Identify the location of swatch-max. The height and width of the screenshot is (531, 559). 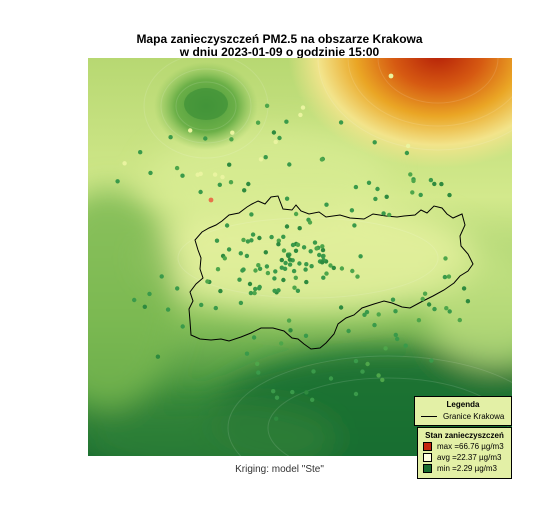
(427, 446).